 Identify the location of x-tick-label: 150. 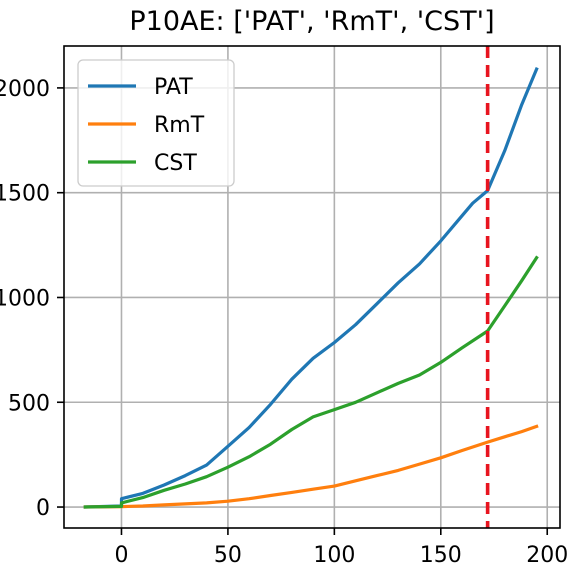
(441, 555).